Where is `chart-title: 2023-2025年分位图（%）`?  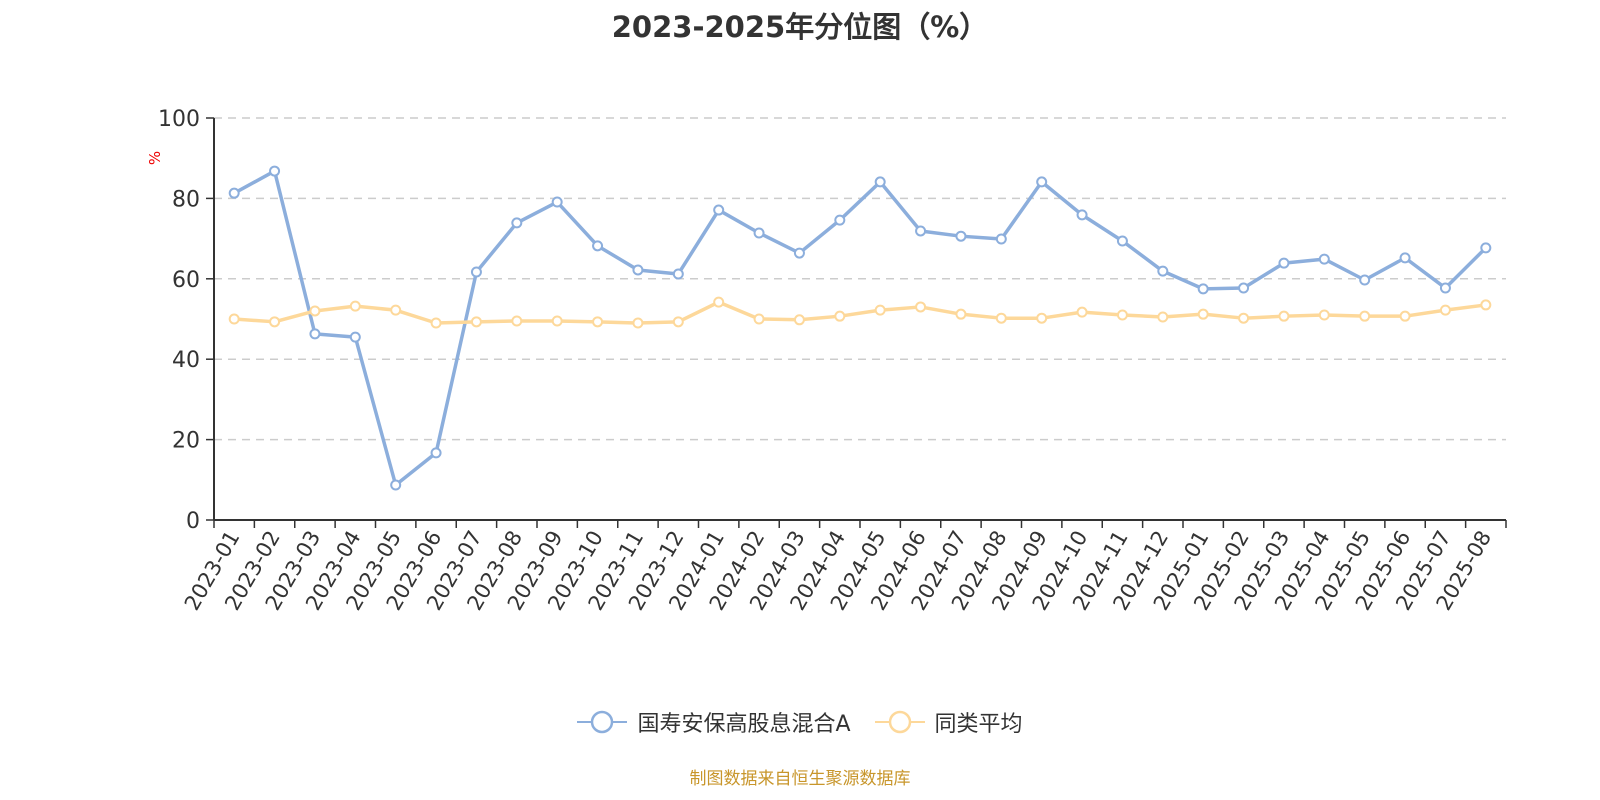
chart-title: 2023-2025年分位图（%） is located at coordinates (800, 27).